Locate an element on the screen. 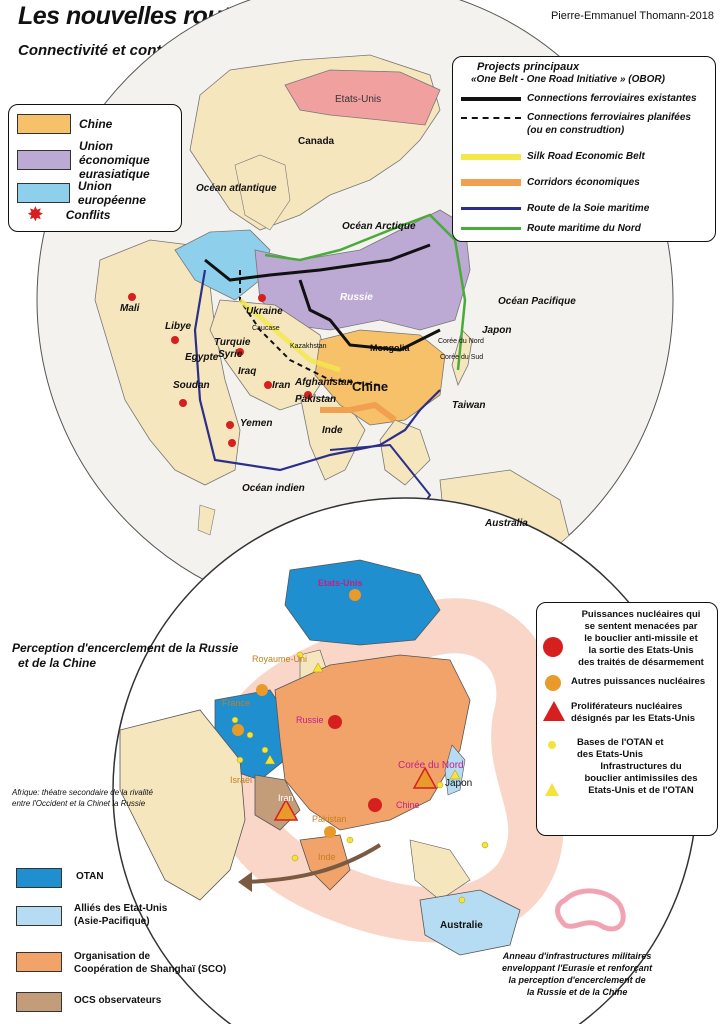 Image resolution: width=724 pixels, height=1024 pixels. usa-area is located at coordinates (362, 97).